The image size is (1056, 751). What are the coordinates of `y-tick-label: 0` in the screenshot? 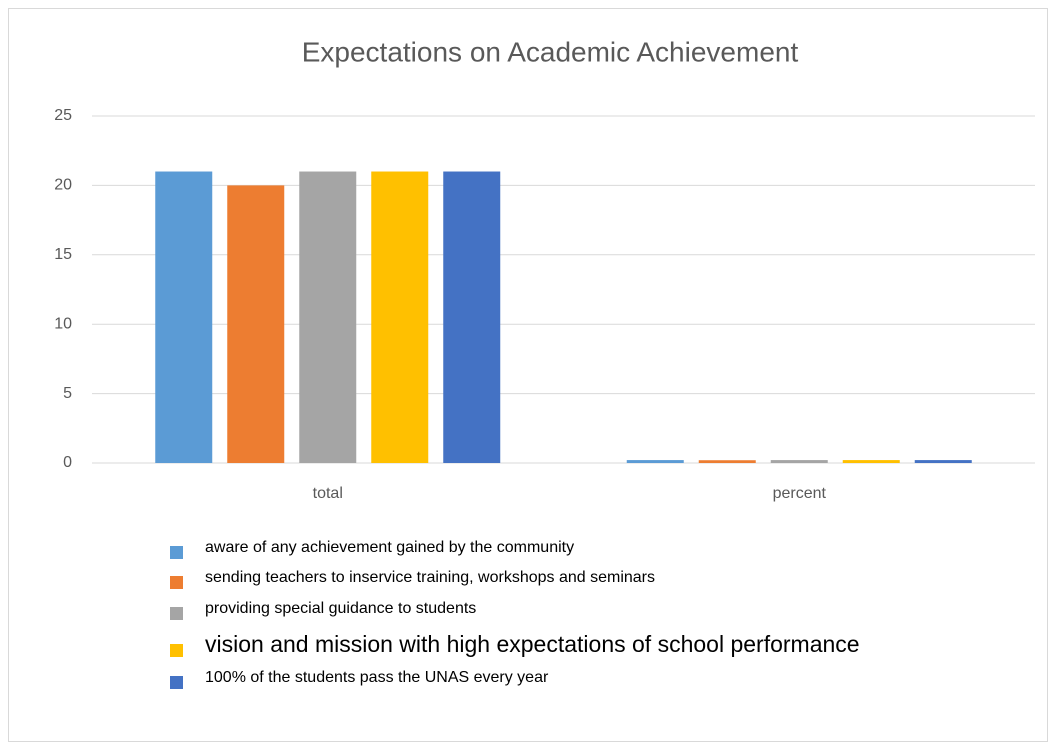 It's located at (67, 462).